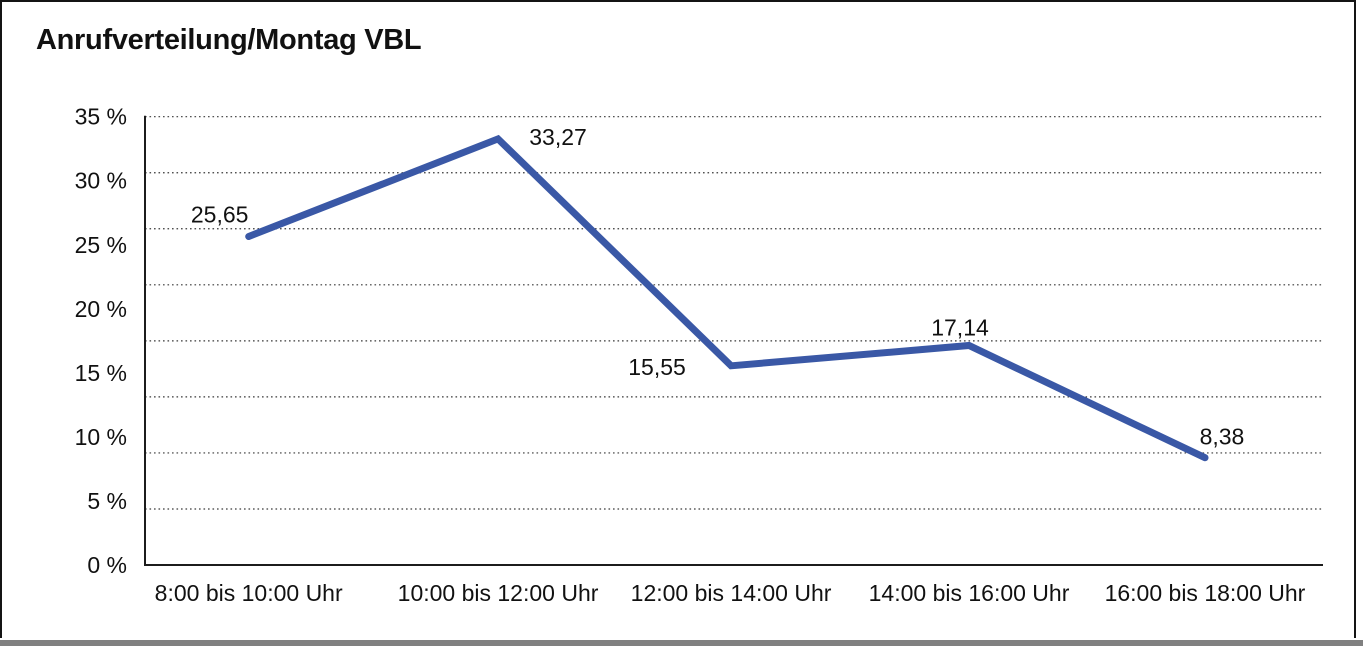 The image size is (1363, 646). What do you see at coordinates (1222, 437) in the screenshot?
I see `data-label: 8,38` at bounding box center [1222, 437].